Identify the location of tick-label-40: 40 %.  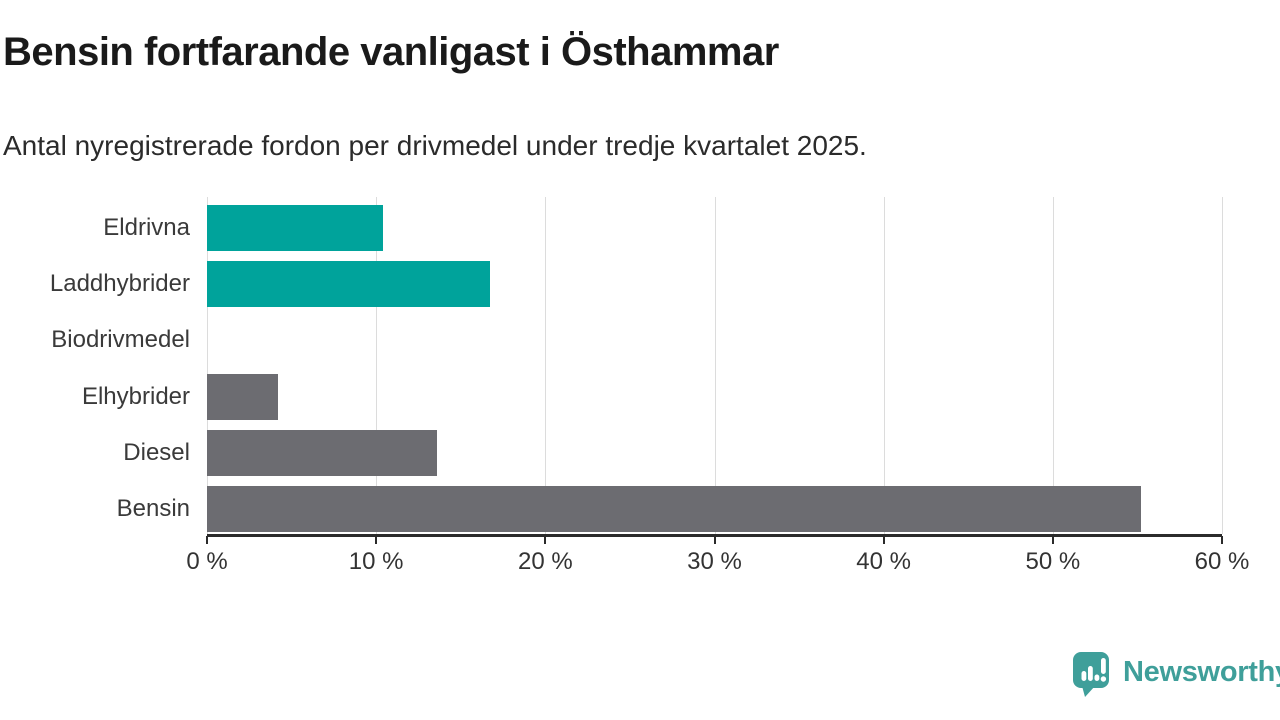
(884, 561).